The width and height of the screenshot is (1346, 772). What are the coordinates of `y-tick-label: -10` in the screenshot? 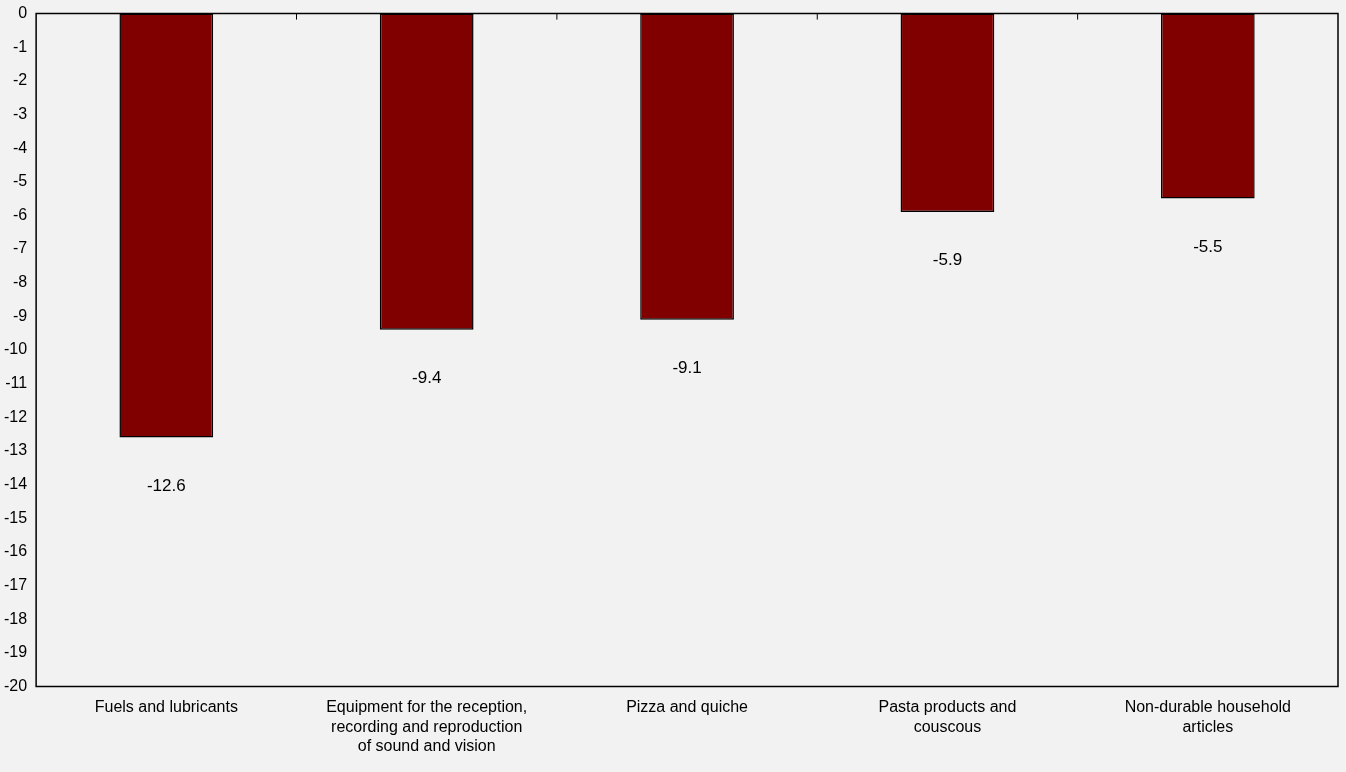 It's located at (16, 349).